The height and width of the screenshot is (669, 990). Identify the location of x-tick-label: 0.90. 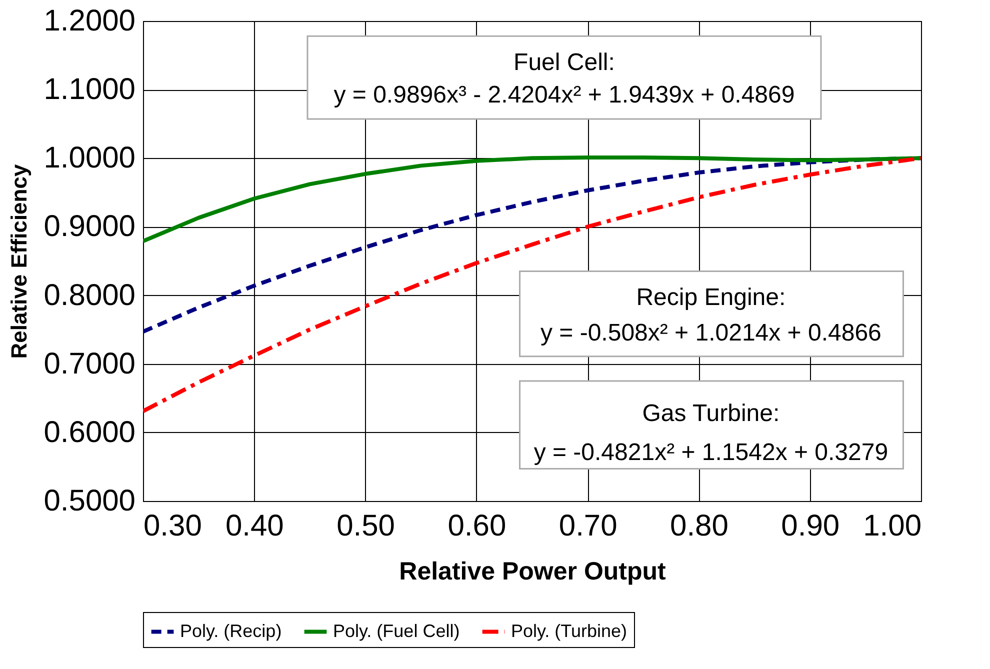
(810, 526).